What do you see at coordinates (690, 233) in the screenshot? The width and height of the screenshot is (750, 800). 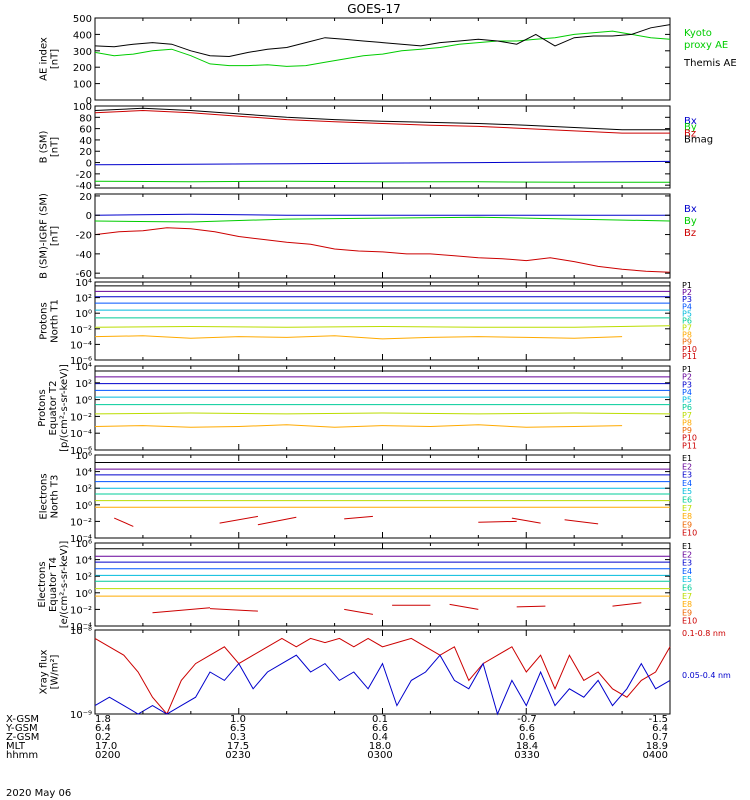 I see `legend-item: Bz` at bounding box center [690, 233].